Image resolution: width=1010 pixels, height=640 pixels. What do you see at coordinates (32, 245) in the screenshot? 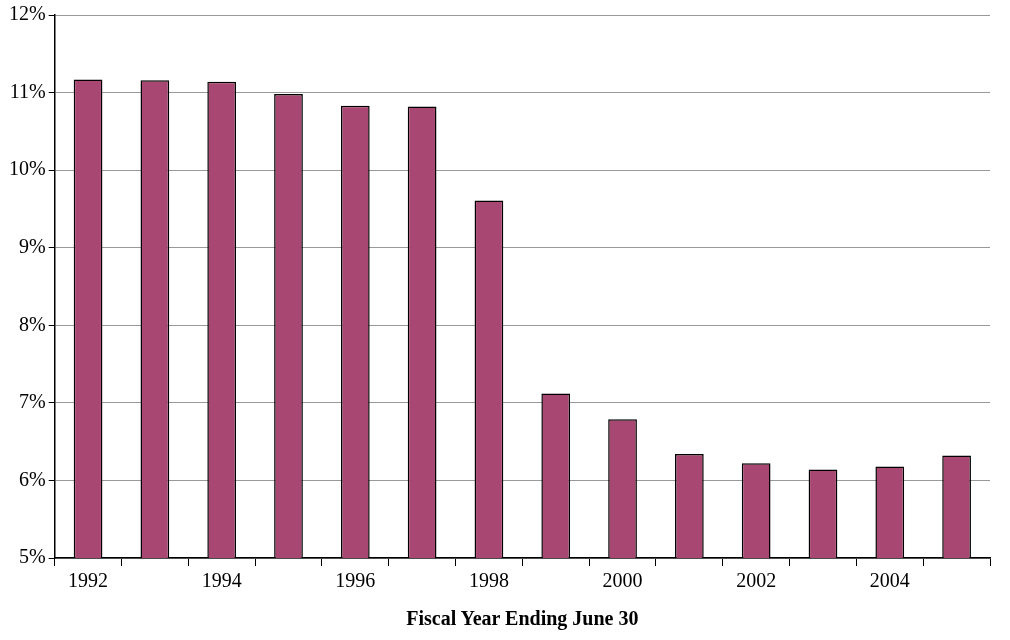
I see `y-tick-label: 9%` at bounding box center [32, 245].